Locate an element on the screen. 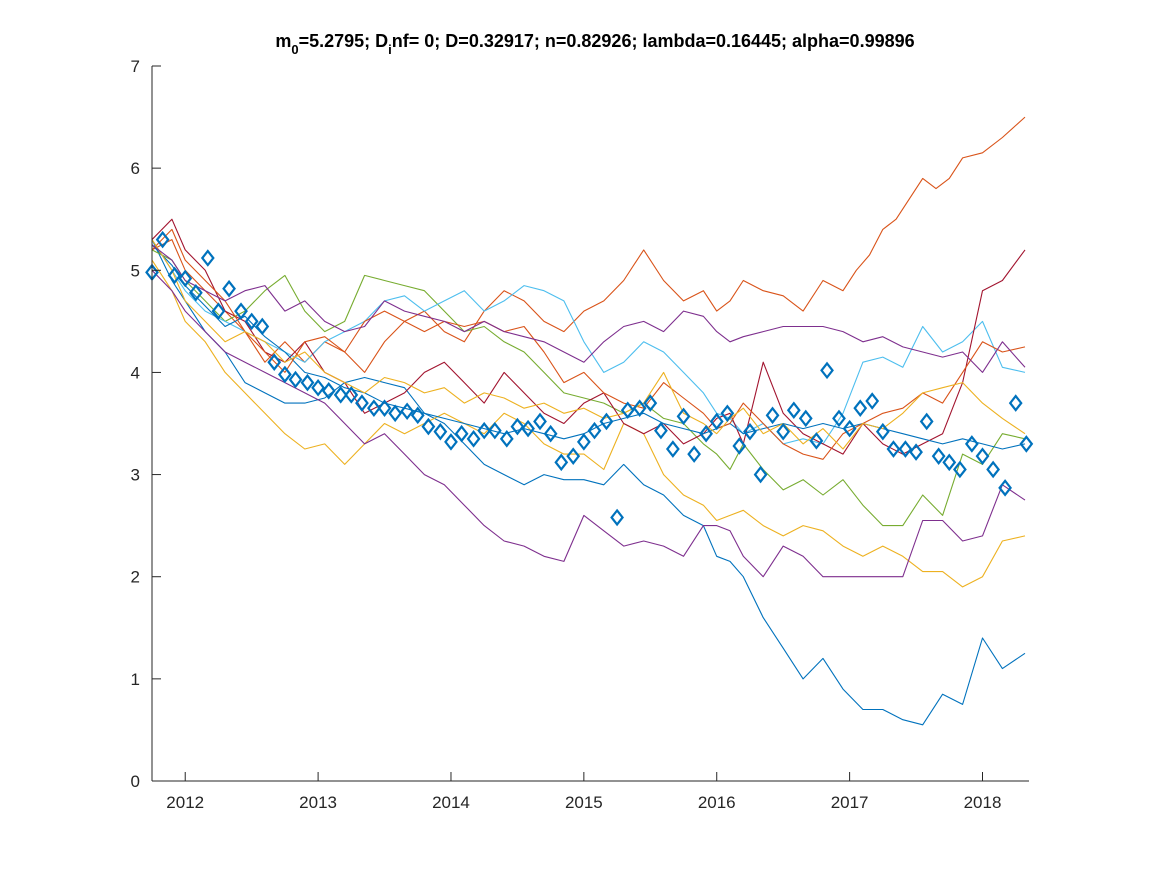 This screenshot has width=1167, height=875. y-tick-label: 0 is located at coordinates (135, 781).